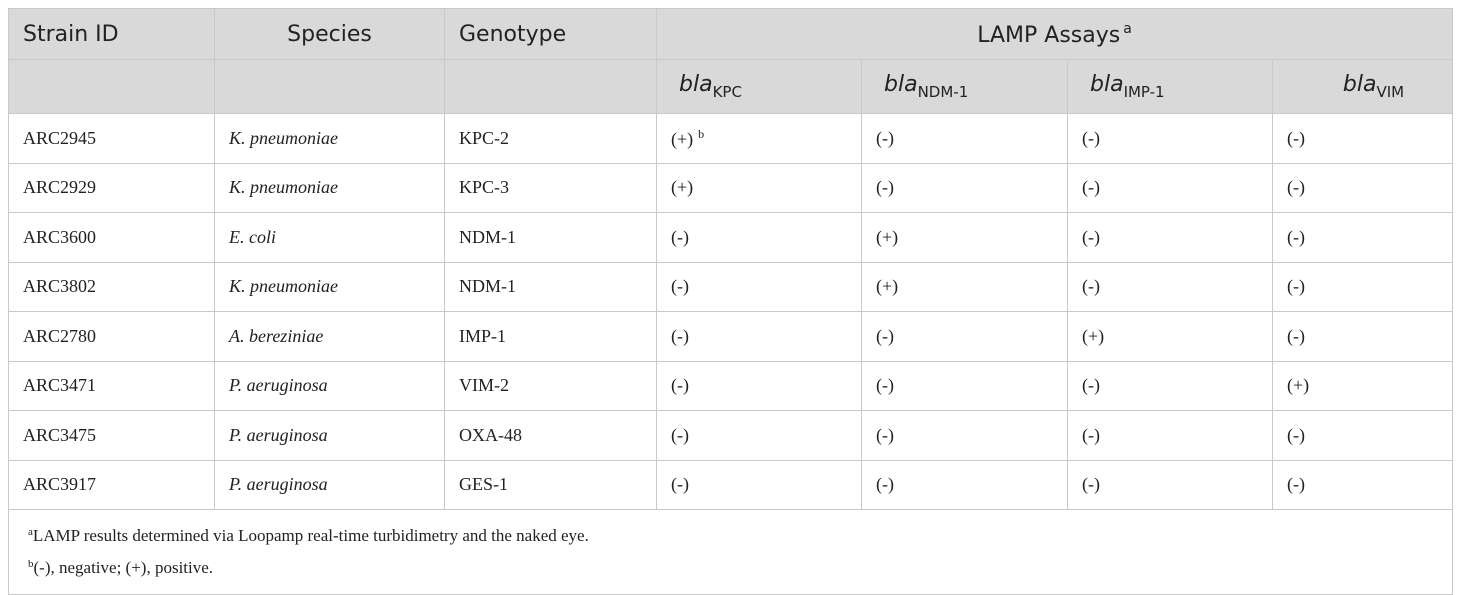 This screenshot has width=1460, height=595. What do you see at coordinates (111, 435) in the screenshot?
I see `strain-id-cell: ARC3475` at bounding box center [111, 435].